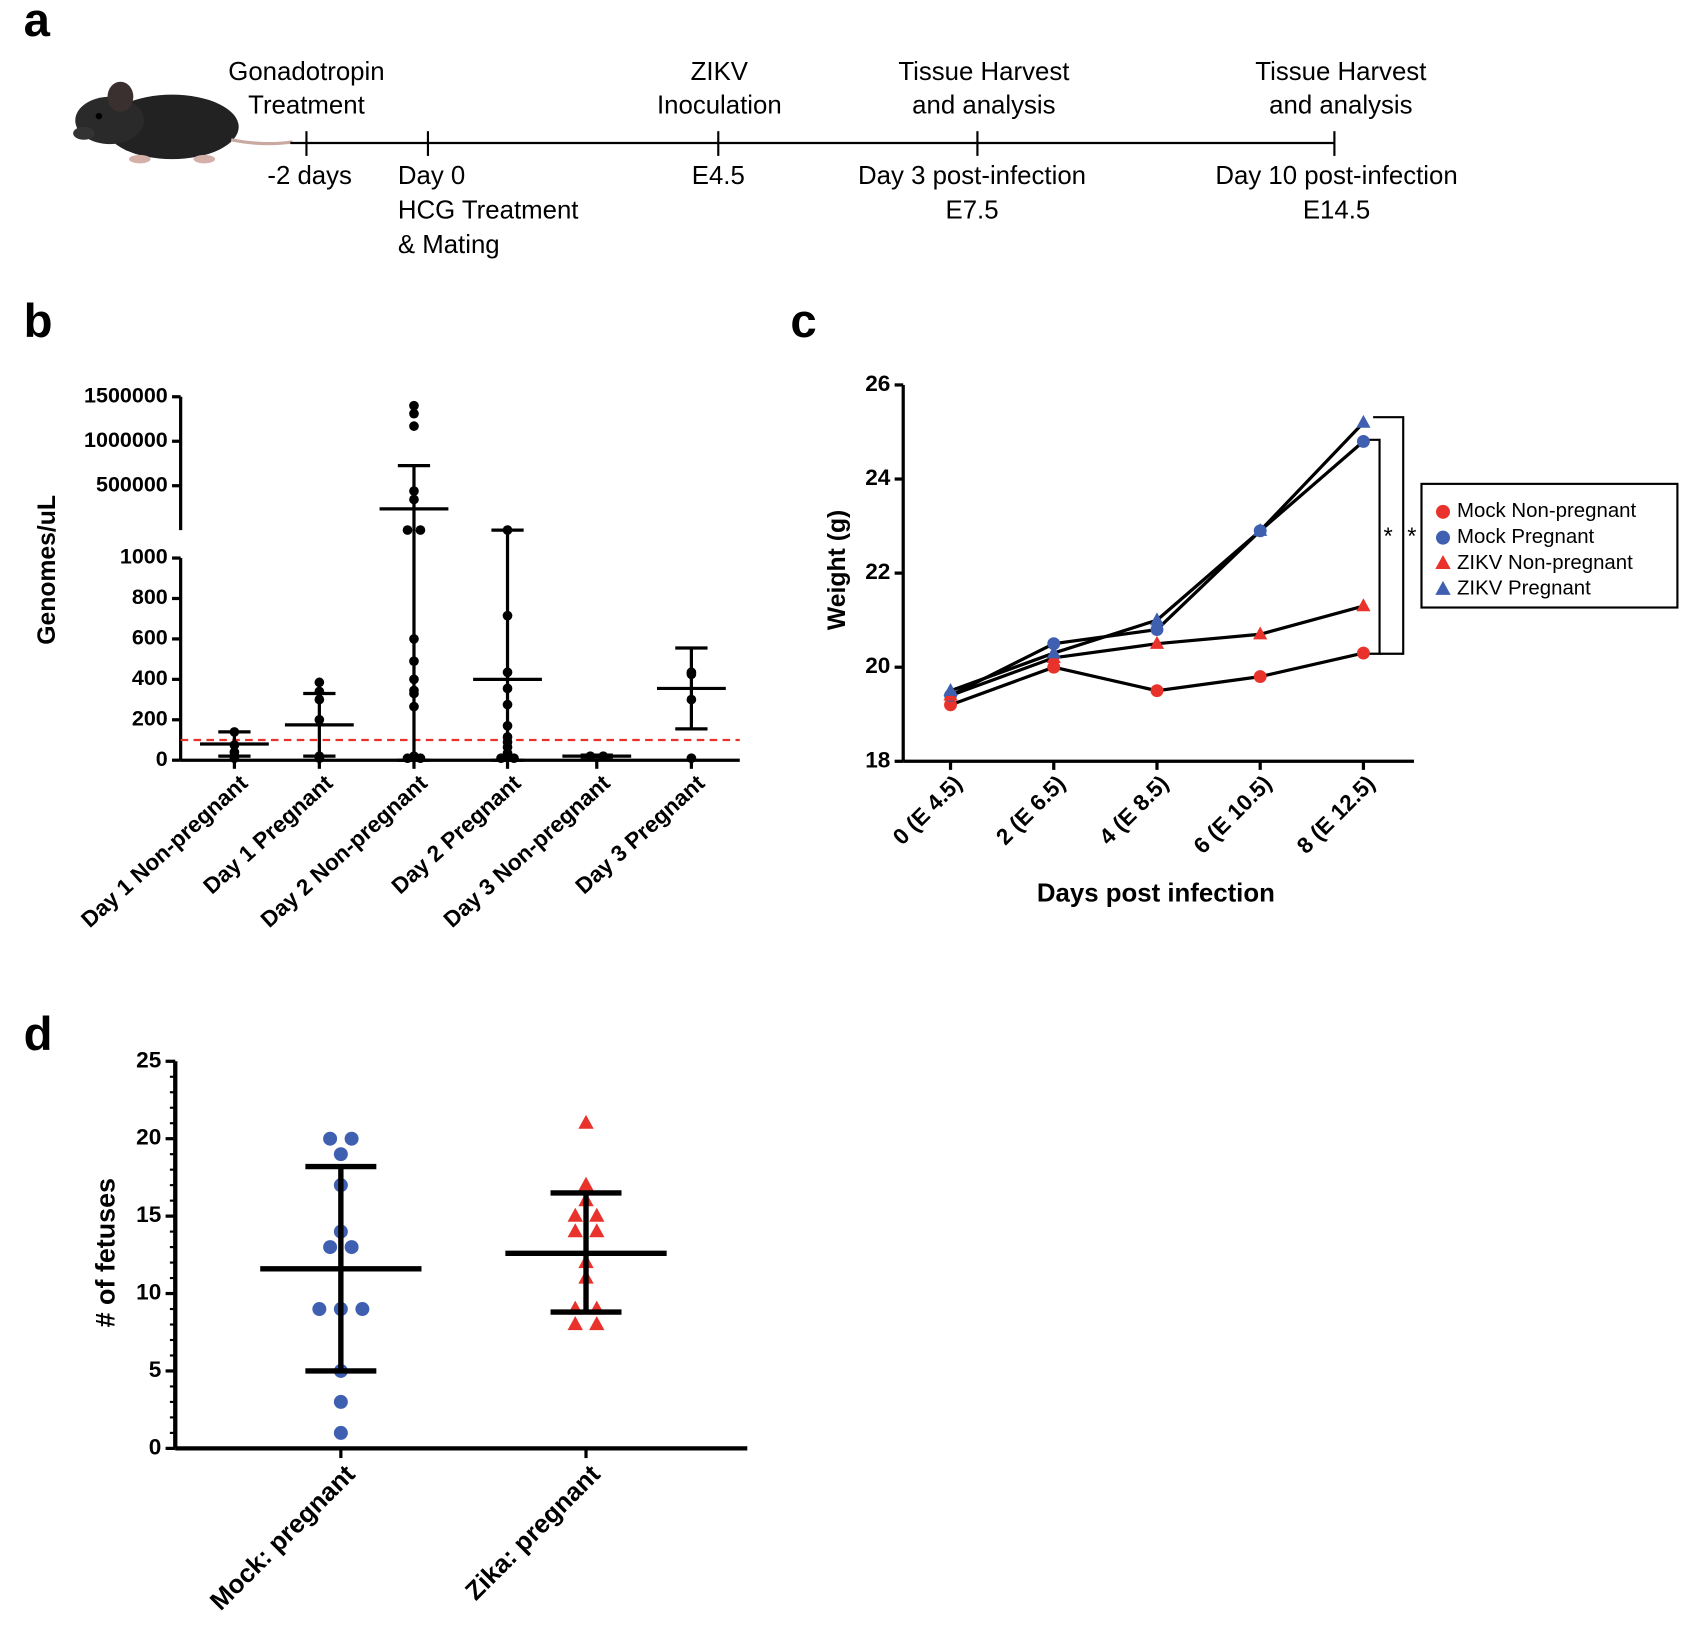  Describe the element at coordinates (309, 176) in the screenshot. I see `timeline-time: -2 days` at that location.